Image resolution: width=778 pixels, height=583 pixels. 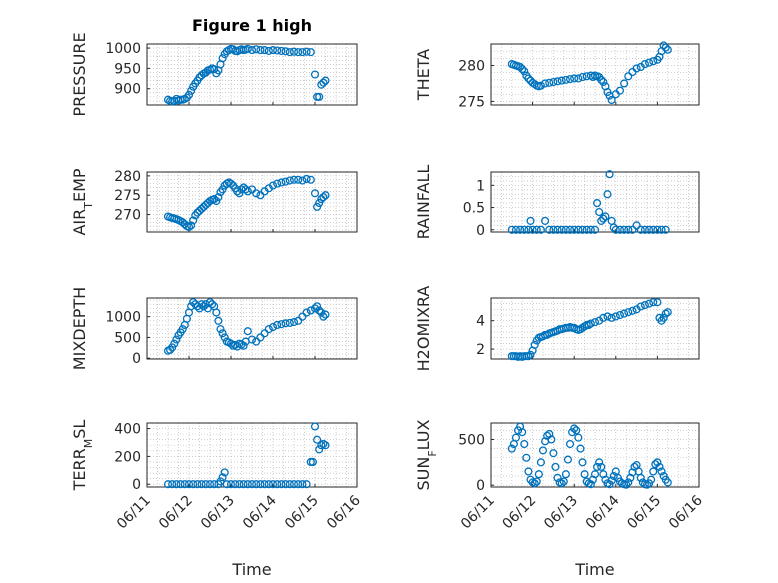 What do you see at coordinates (136, 485) in the screenshot?
I see `y-tick-label: 0` at bounding box center [136, 485].